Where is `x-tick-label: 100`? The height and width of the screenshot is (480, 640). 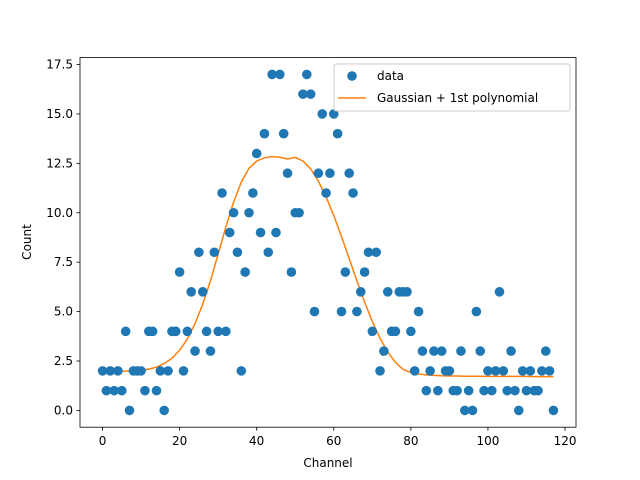
x-tick-label: 100 is located at coordinates (487, 441).